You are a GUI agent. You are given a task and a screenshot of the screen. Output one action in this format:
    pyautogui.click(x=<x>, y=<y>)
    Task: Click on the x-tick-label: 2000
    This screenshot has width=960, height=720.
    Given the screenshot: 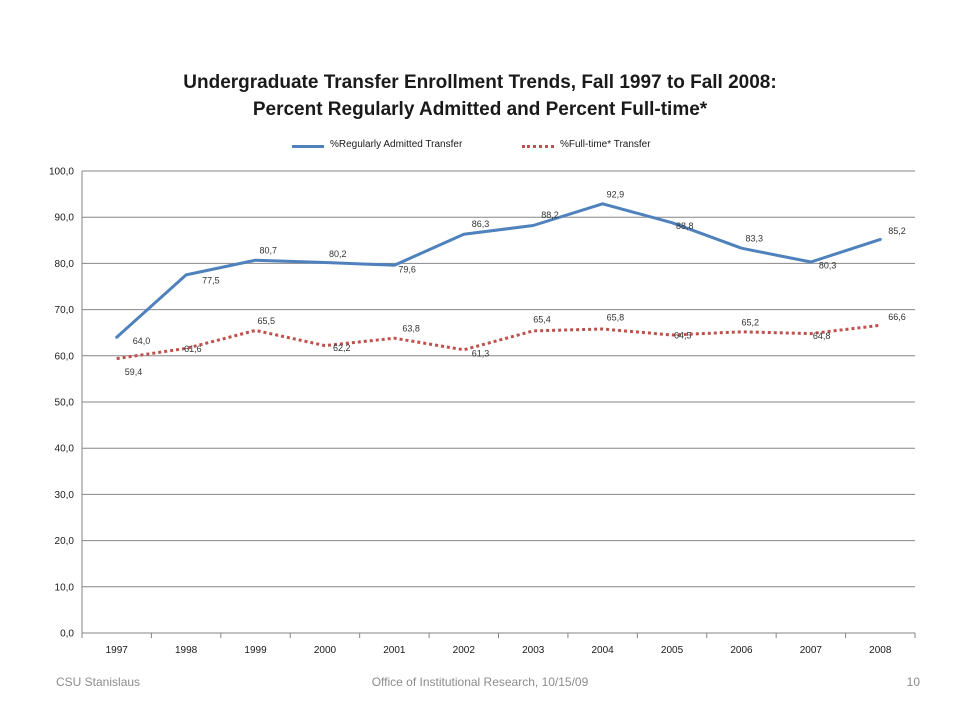 What is the action you would take?
    pyautogui.click(x=325, y=650)
    